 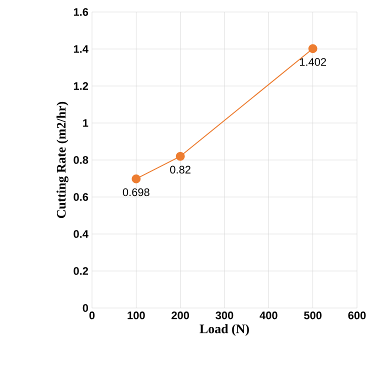 I want to click on y-tick-label: 1, so click(x=85, y=123).